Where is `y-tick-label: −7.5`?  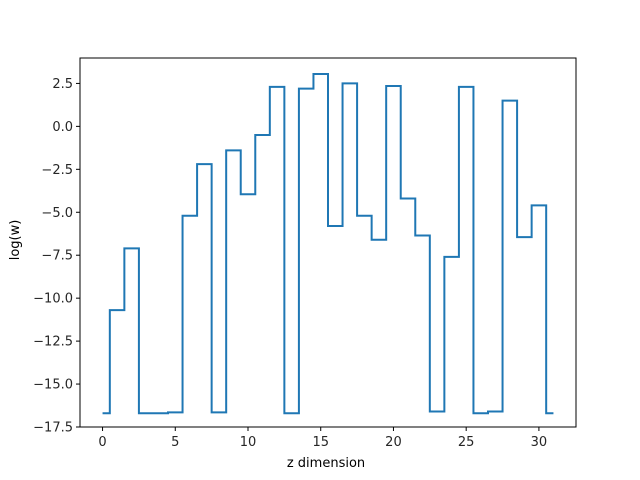 y-tick-label: −7.5 is located at coordinates (57, 256).